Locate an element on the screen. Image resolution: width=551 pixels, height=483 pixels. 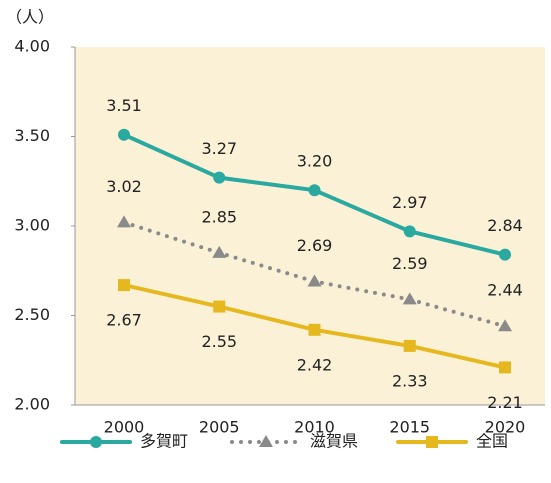
data-label: 2.69 is located at coordinates (315, 245).